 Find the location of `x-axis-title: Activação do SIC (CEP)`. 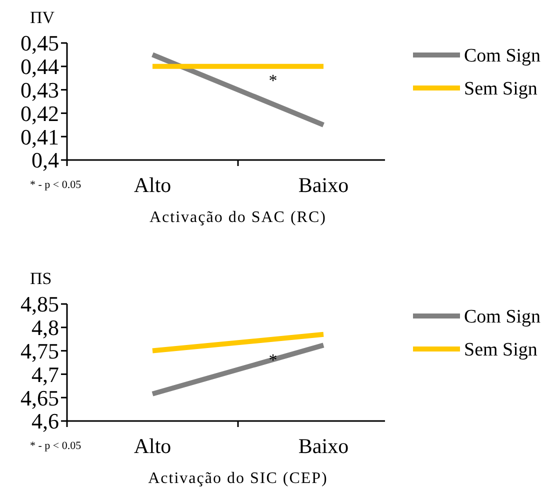

x-axis-title: Activação do SIC (CEP) is located at coordinates (238, 478).